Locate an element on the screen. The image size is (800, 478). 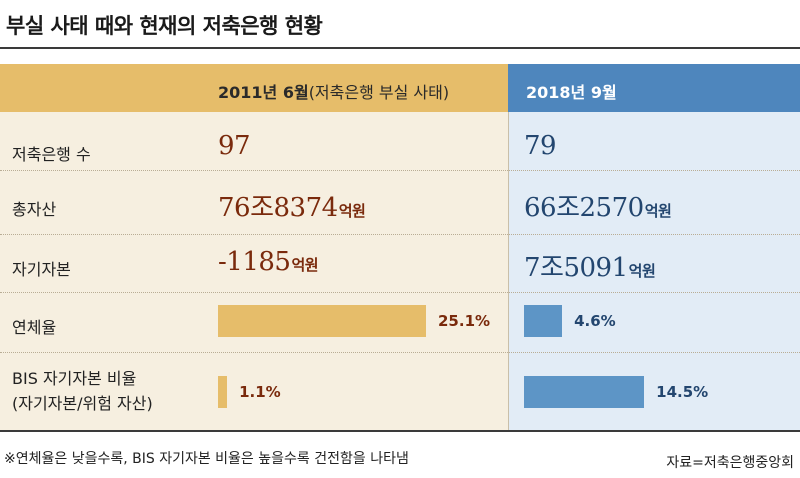
equity-2018: 7조5091억원 is located at coordinates (590, 265).